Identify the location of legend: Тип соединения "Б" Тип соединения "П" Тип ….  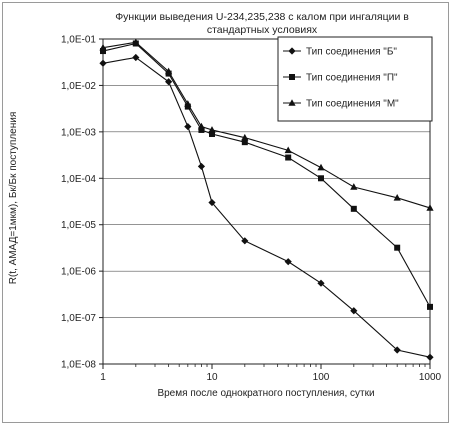
(355, 79).